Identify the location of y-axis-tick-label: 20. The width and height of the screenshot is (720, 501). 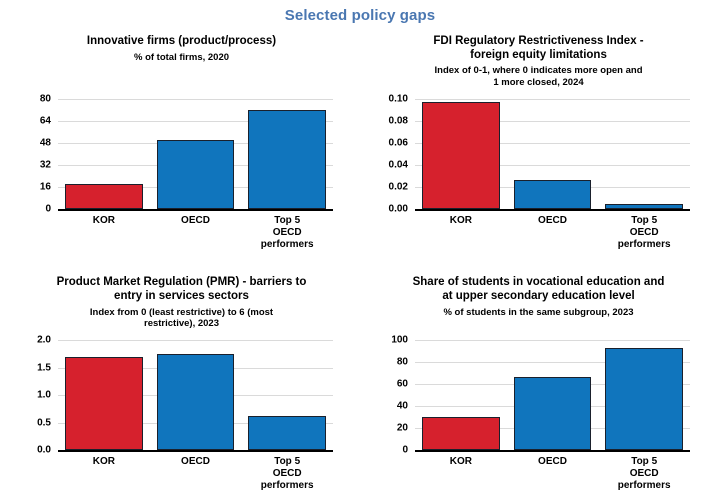
(402, 428).